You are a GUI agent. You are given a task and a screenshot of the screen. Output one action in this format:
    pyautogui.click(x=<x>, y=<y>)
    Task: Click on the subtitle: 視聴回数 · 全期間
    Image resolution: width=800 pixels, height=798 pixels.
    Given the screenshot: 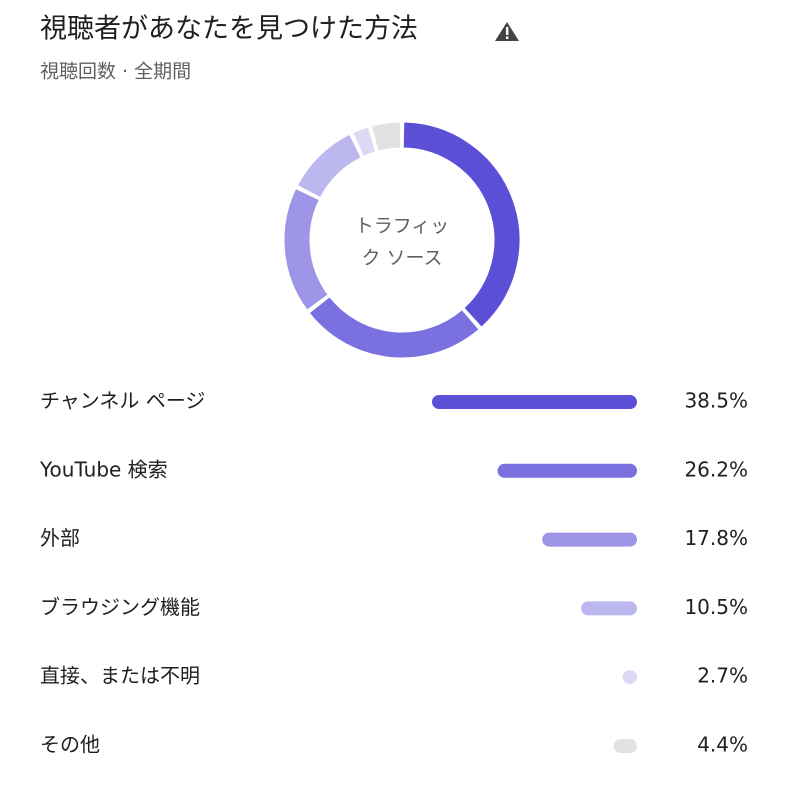 What is the action you would take?
    pyautogui.click(x=115, y=72)
    